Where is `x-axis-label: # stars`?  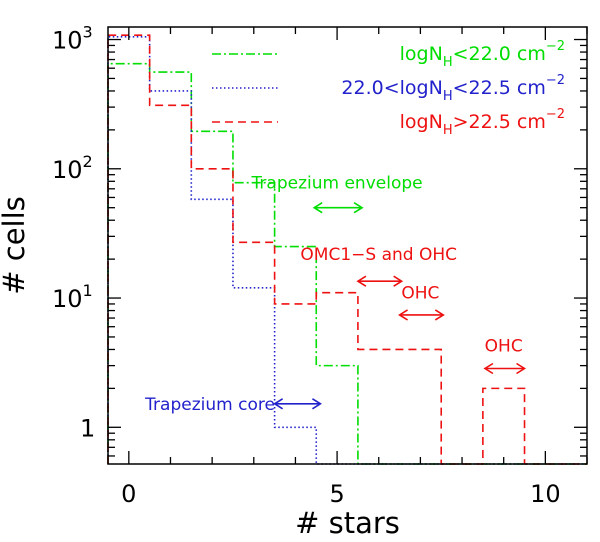
x-axis-label: # stars is located at coordinates (347, 523).